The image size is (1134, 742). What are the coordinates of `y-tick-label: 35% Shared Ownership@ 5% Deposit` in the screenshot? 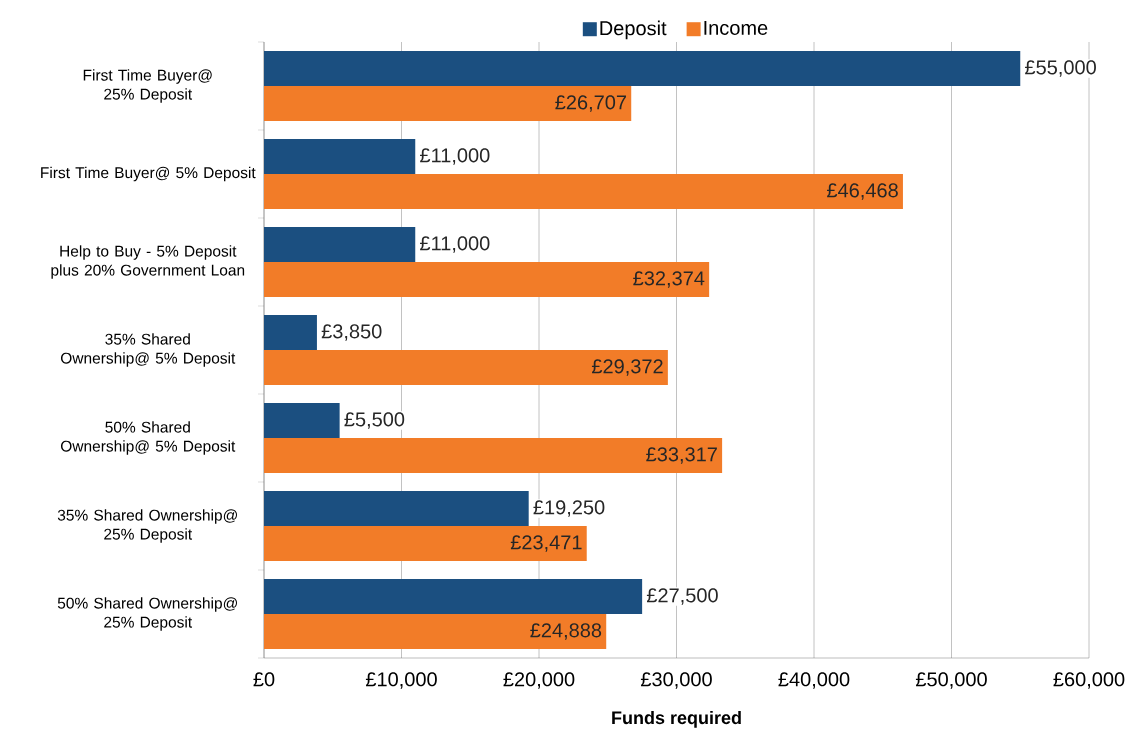 It's located at (148, 350).